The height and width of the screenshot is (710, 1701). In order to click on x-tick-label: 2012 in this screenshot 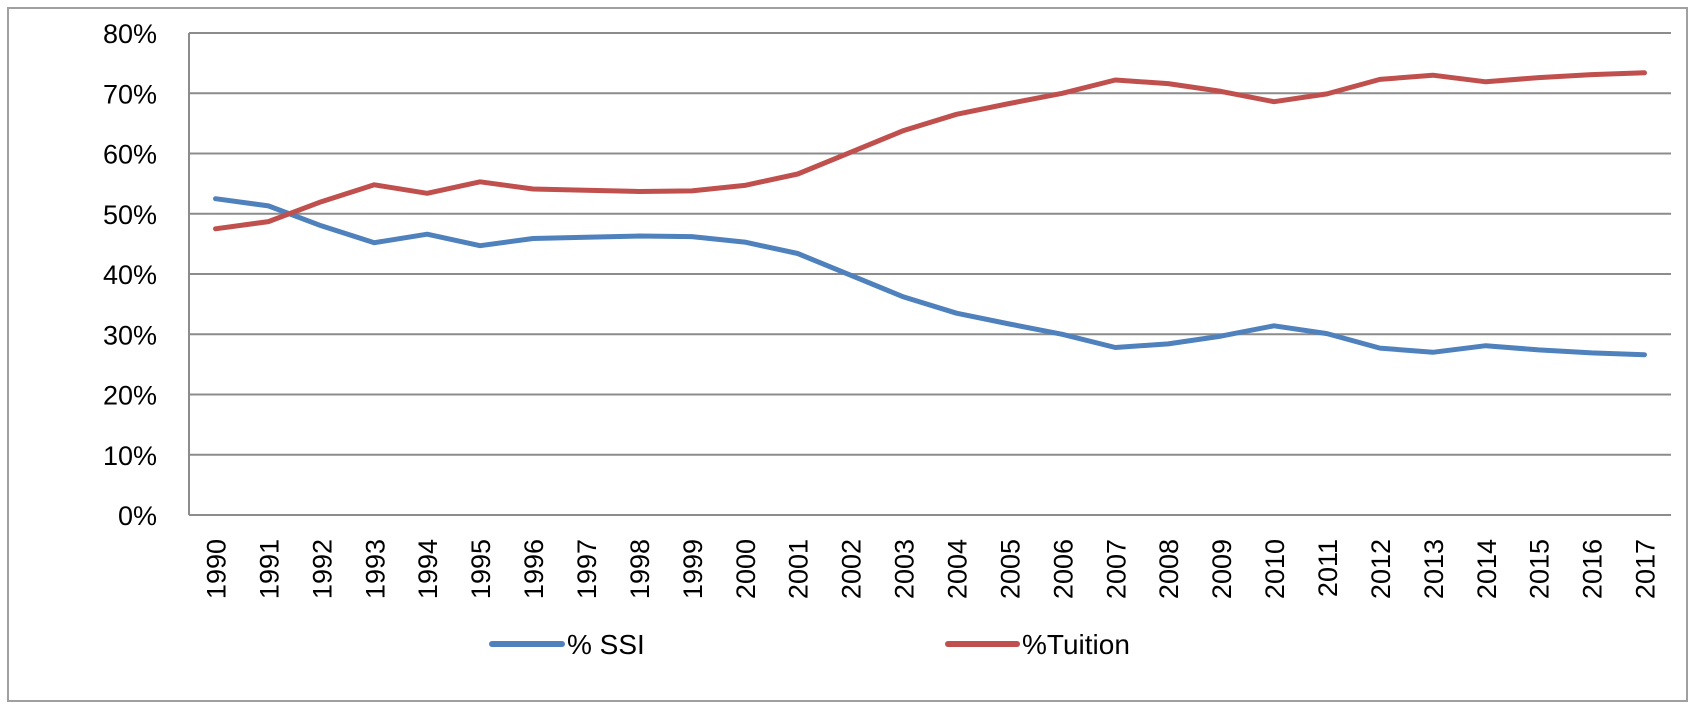, I will do `click(1381, 569)`.